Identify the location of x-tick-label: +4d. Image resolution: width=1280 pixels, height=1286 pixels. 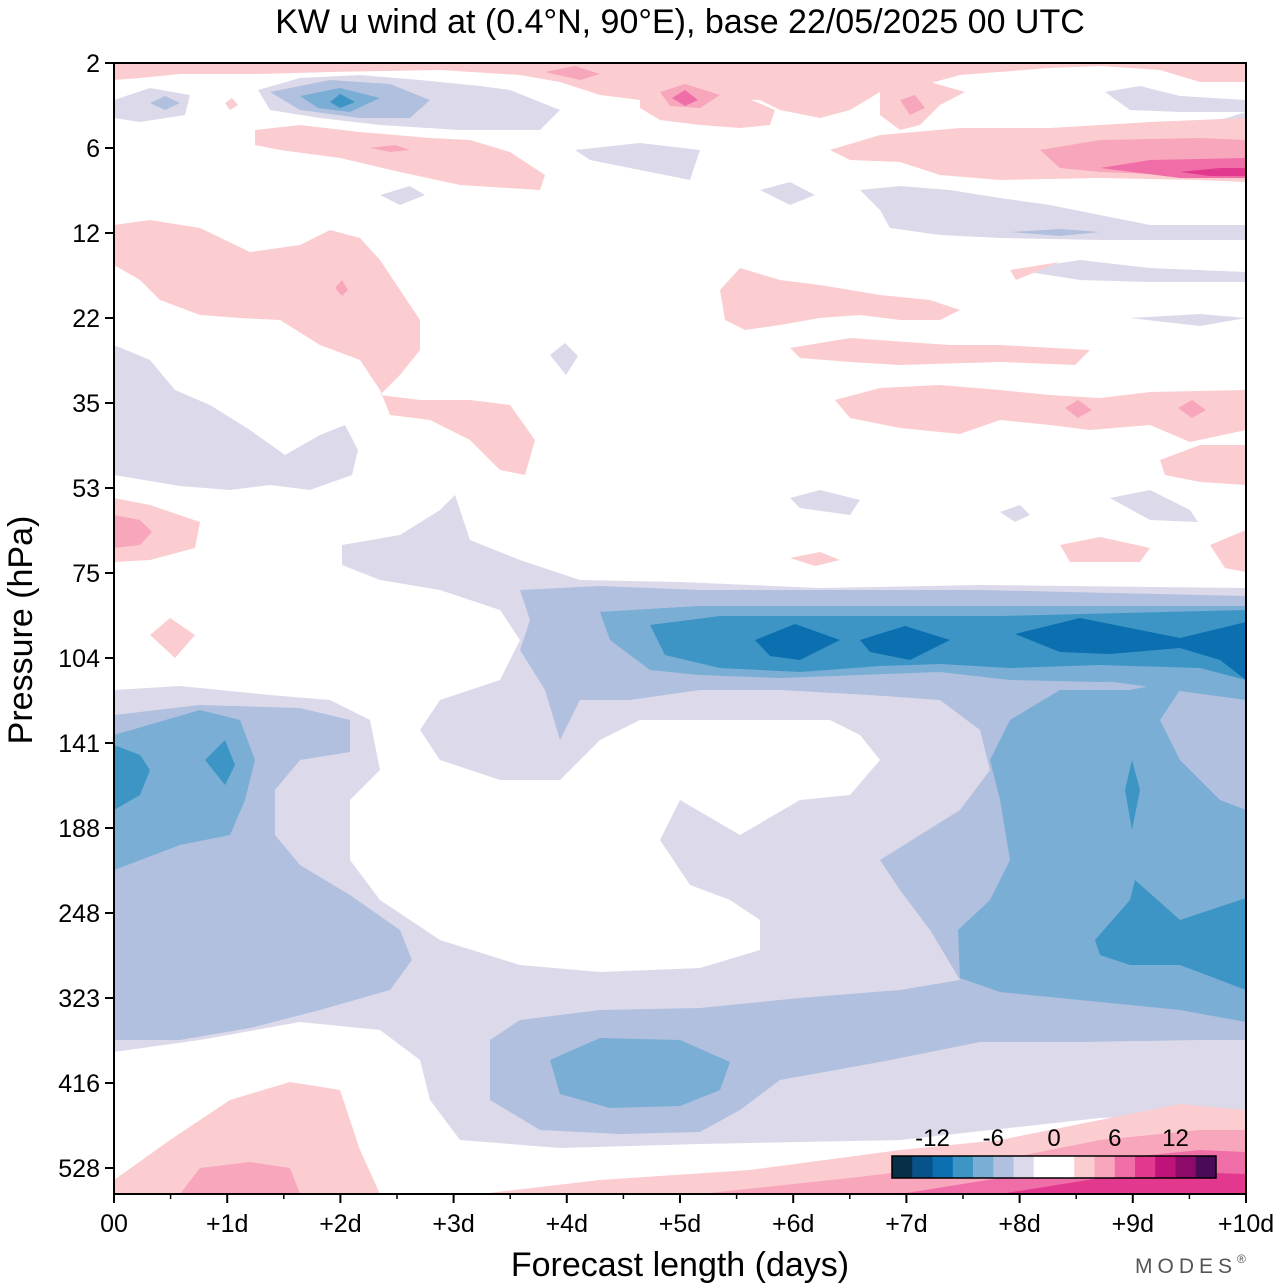
(567, 1224).